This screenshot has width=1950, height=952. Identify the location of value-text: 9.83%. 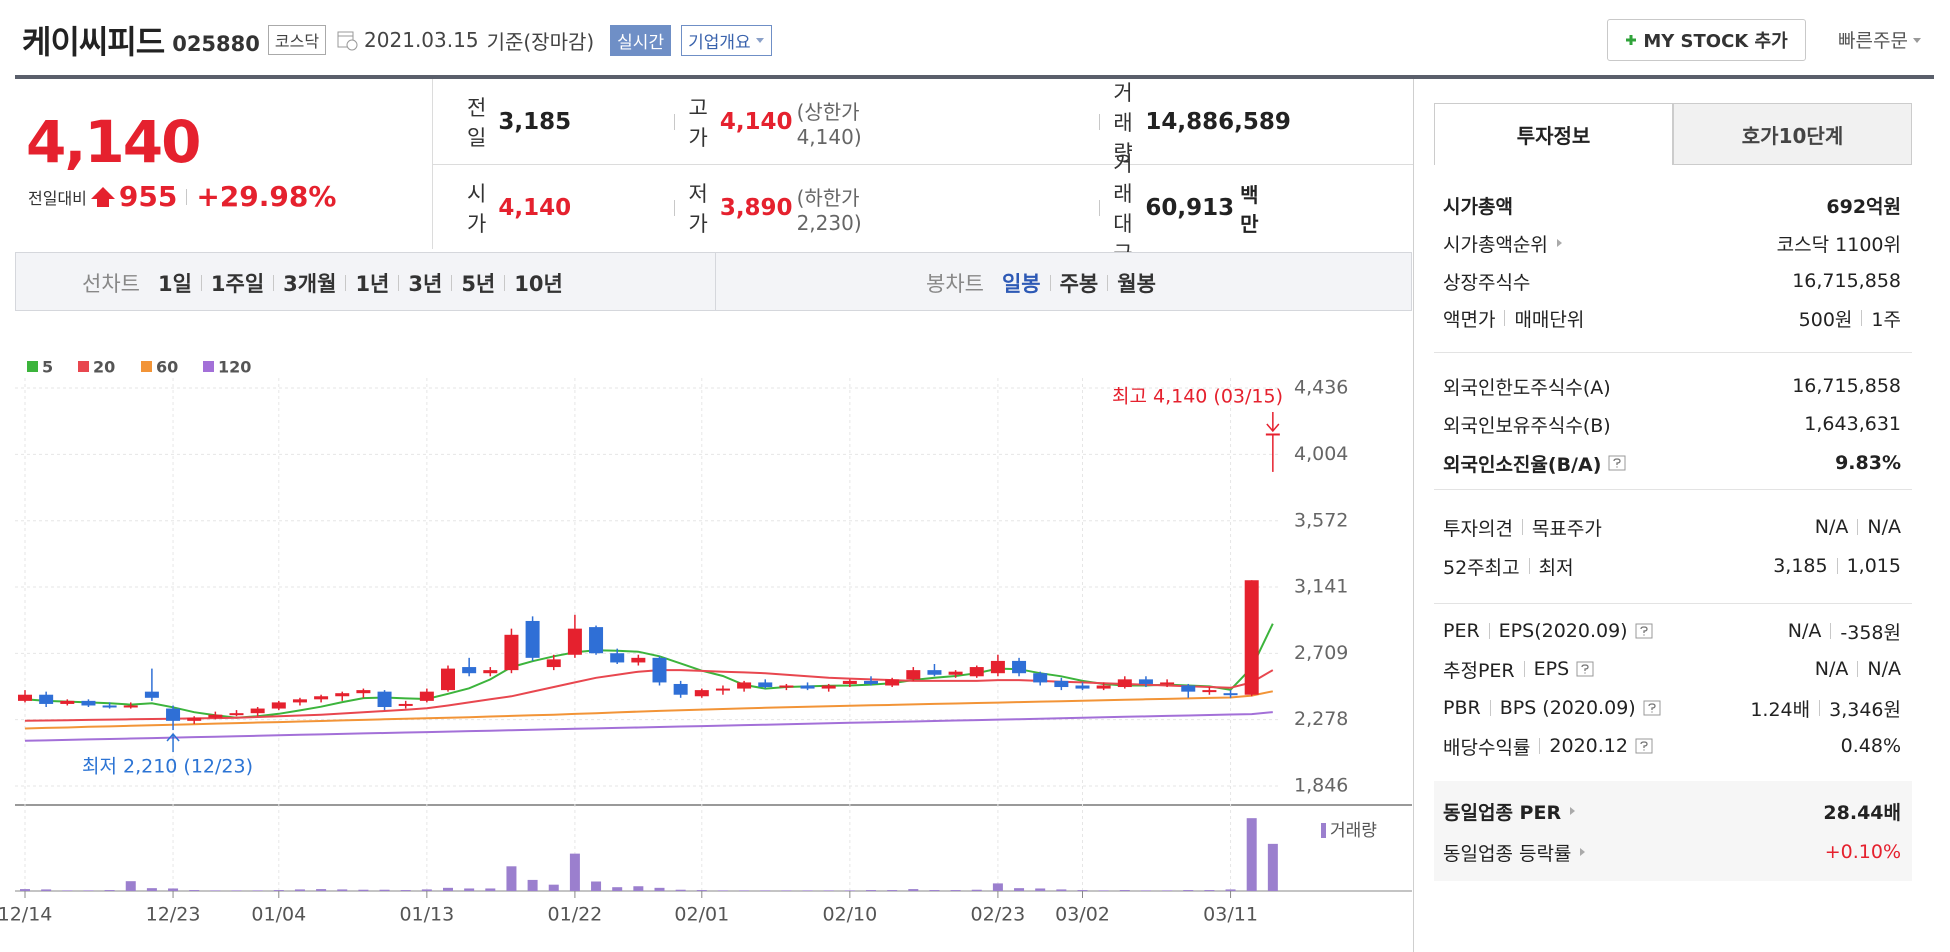
(1868, 463).